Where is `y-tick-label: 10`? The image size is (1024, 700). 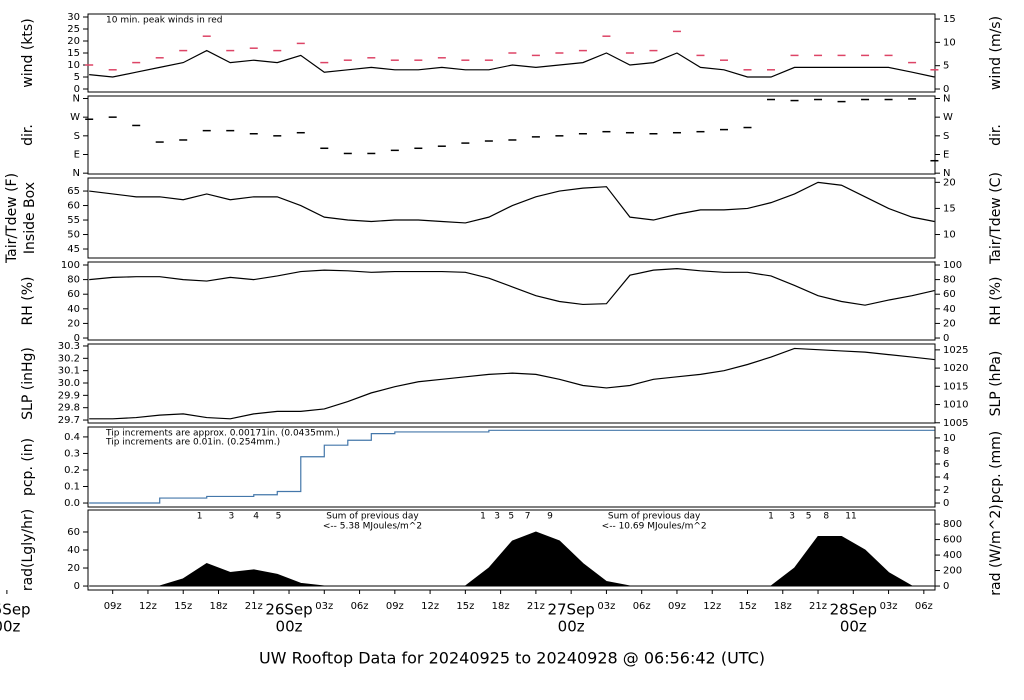 y-tick-label: 10 is located at coordinates (73, 65).